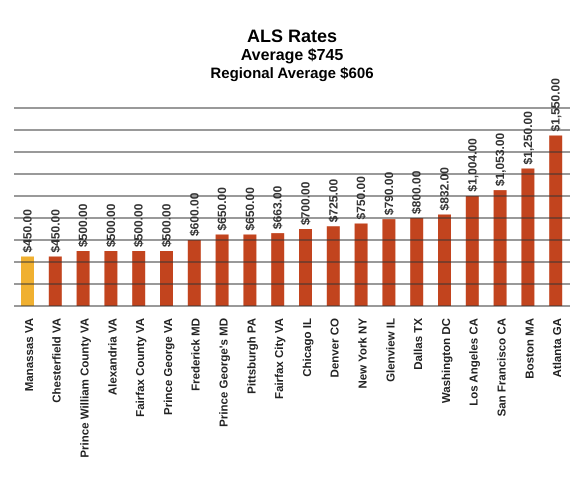 The height and width of the screenshot is (483, 584). What do you see at coordinates (446, 361) in the screenshot?
I see `x-tick-label: Washington DC` at bounding box center [446, 361].